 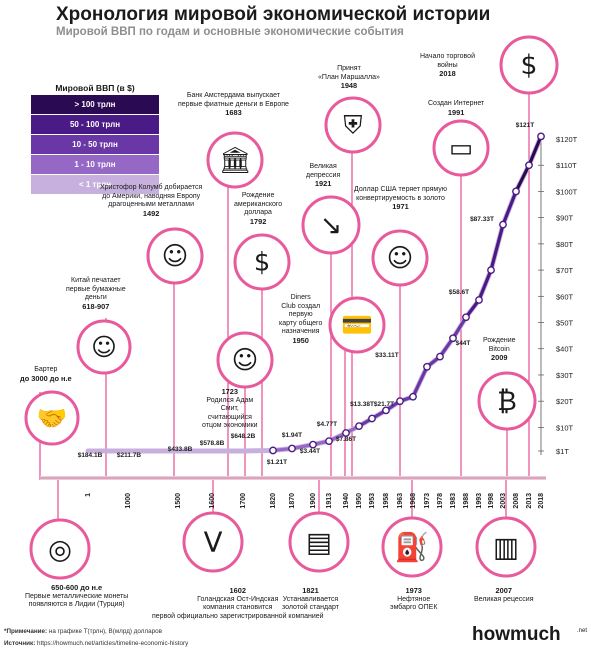 I want to click on y-tick-label: $110T, so click(x=566, y=165).